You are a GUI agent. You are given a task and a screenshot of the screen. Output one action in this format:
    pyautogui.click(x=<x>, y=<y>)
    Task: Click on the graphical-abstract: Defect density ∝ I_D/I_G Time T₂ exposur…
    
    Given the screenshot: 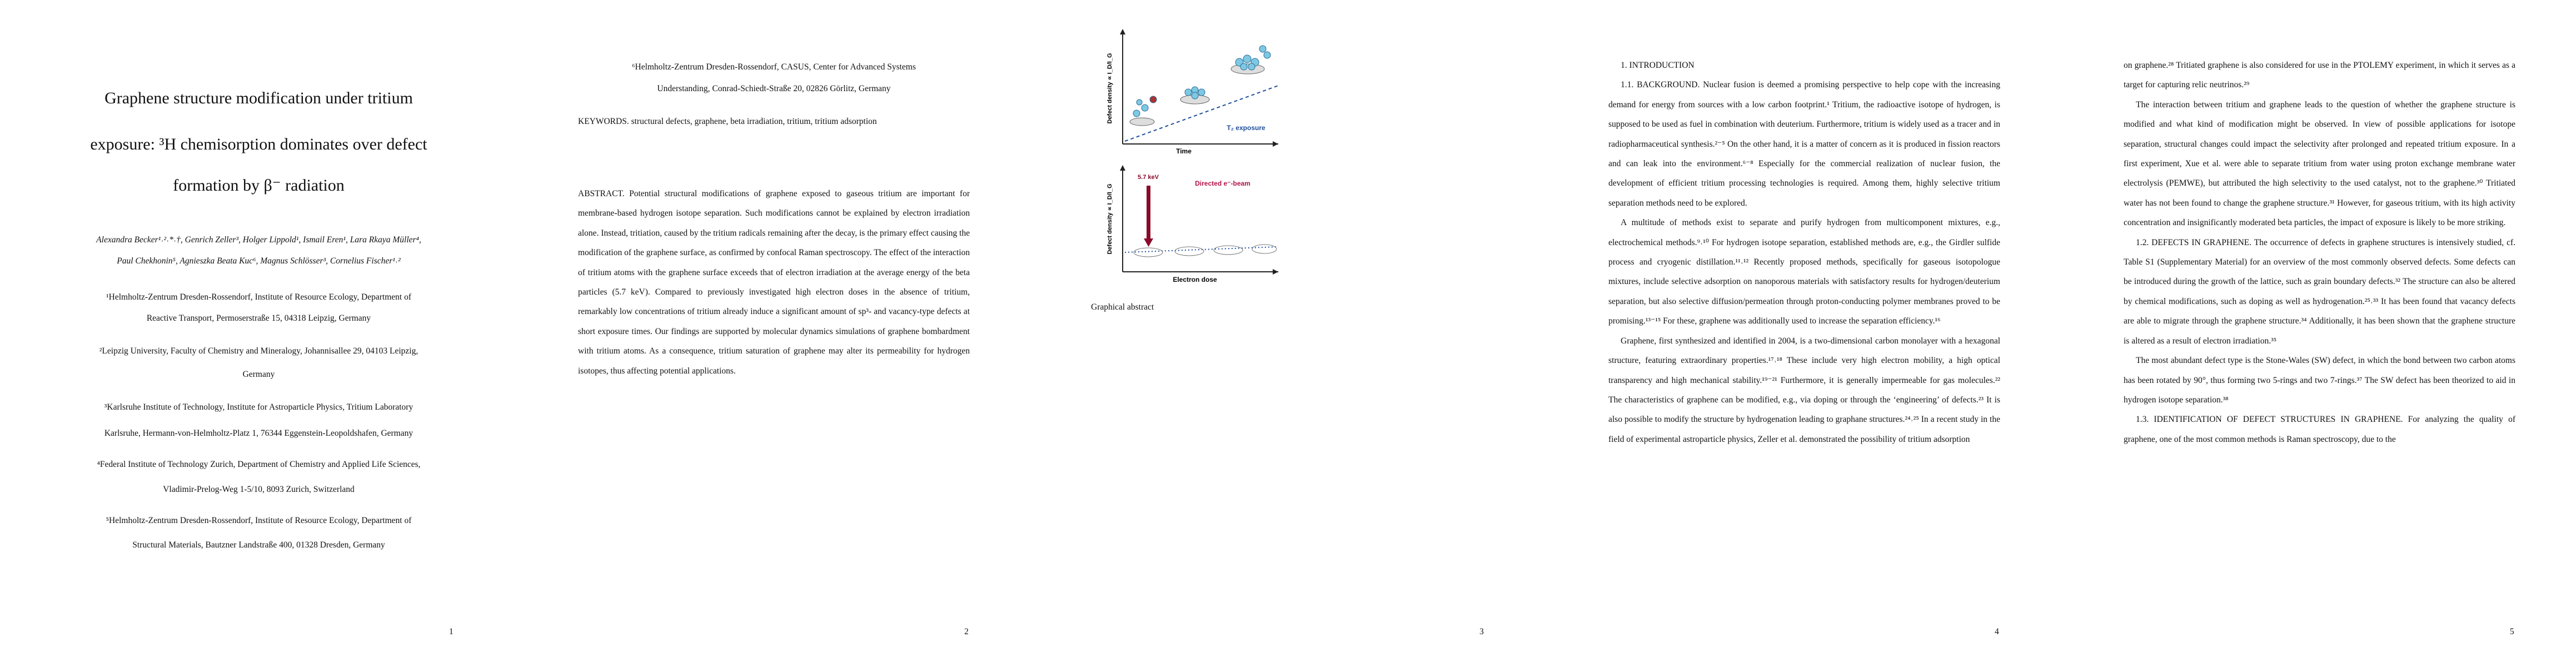 What is the action you would take?
    pyautogui.click(x=1193, y=156)
    